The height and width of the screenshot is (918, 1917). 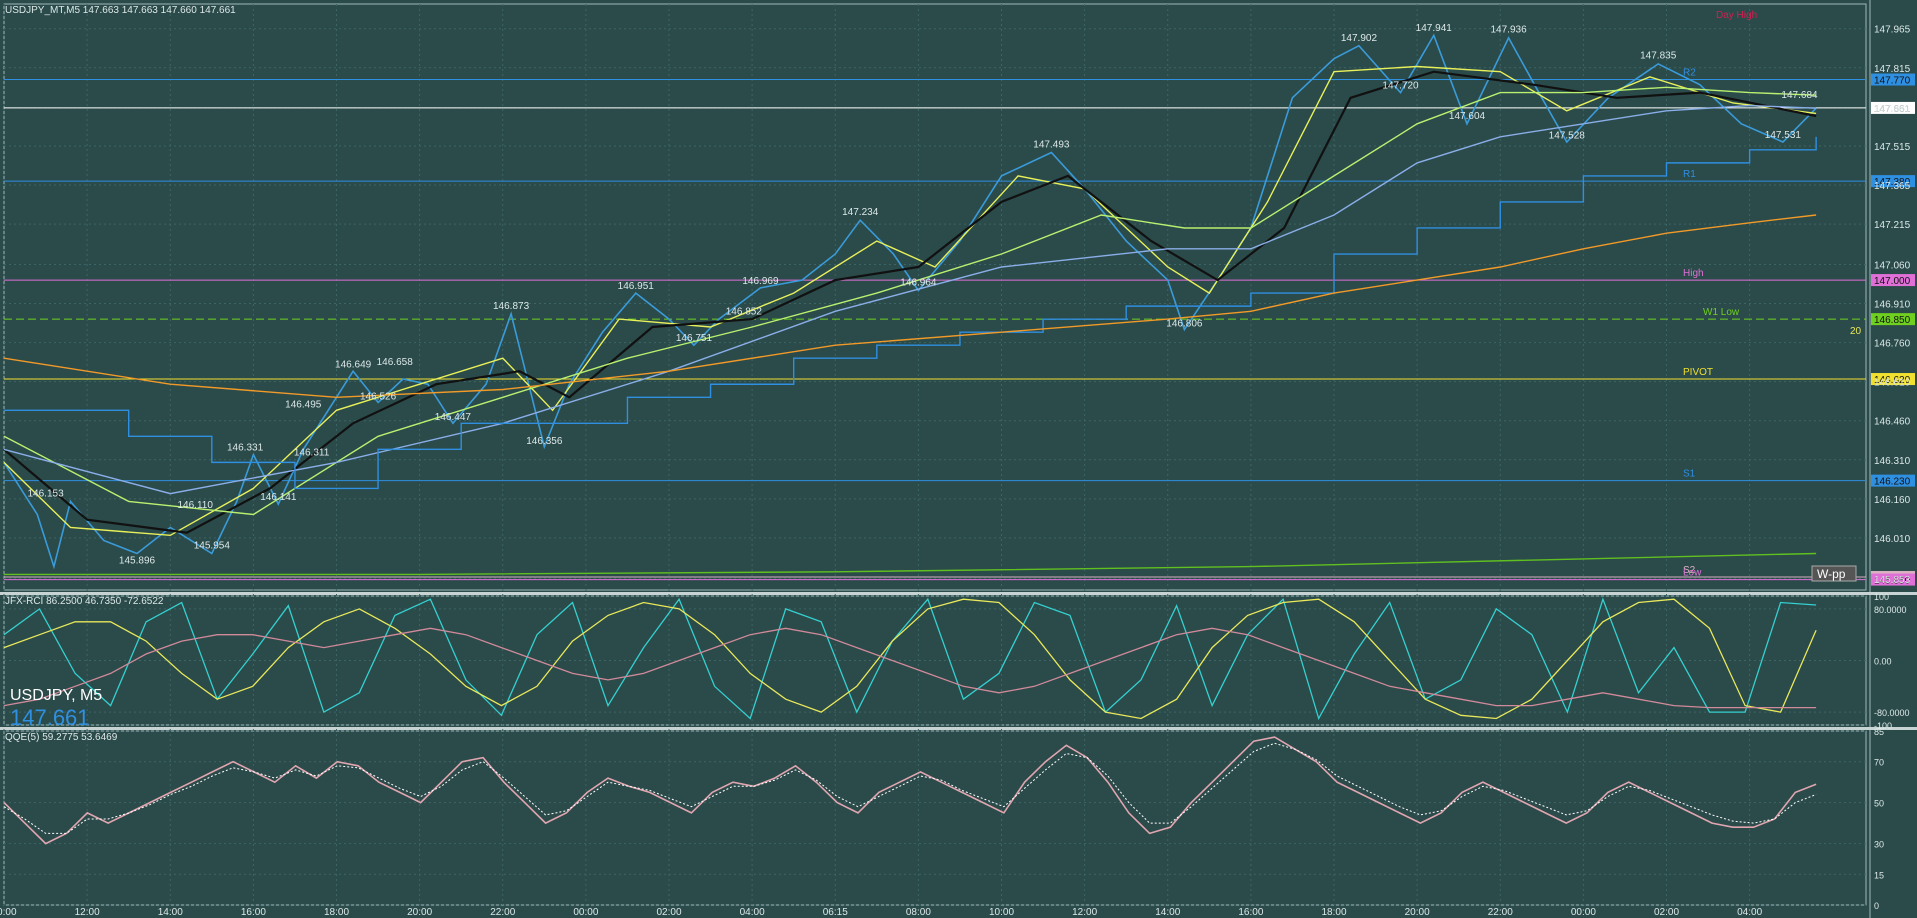 I want to click on rci-tick-label: -100, so click(x=1883, y=726).